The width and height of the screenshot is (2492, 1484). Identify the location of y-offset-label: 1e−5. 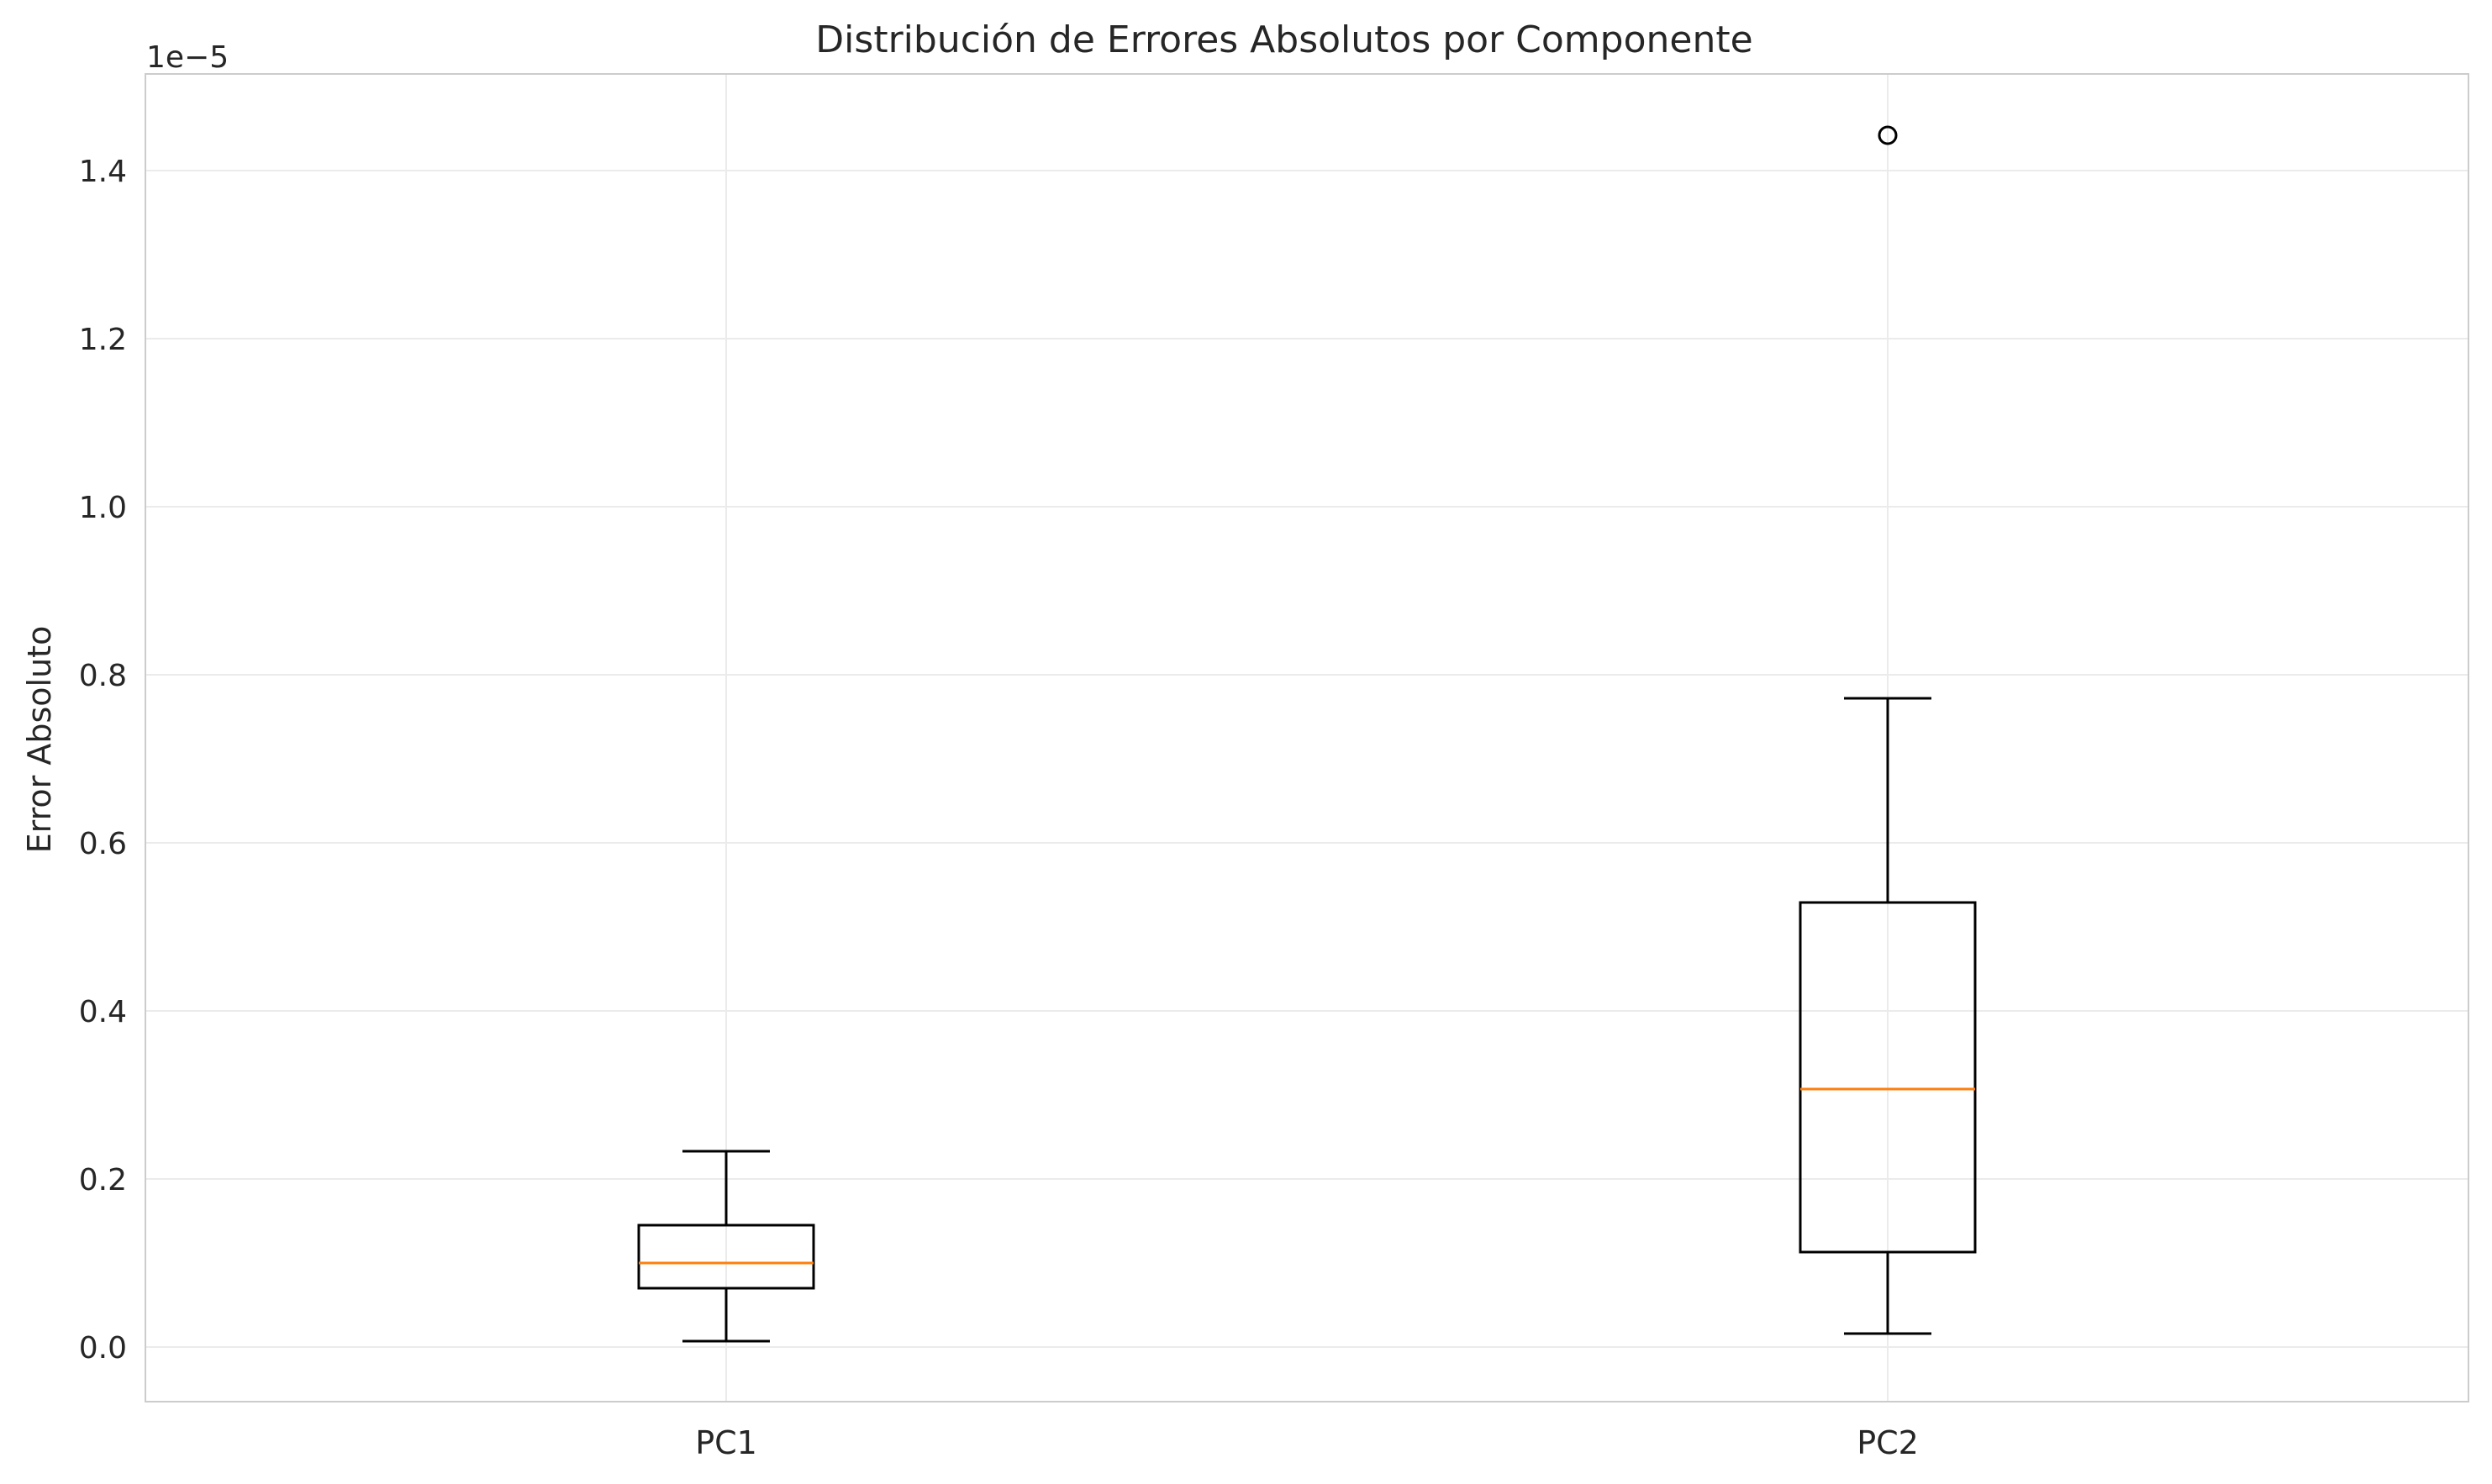
(187, 57).